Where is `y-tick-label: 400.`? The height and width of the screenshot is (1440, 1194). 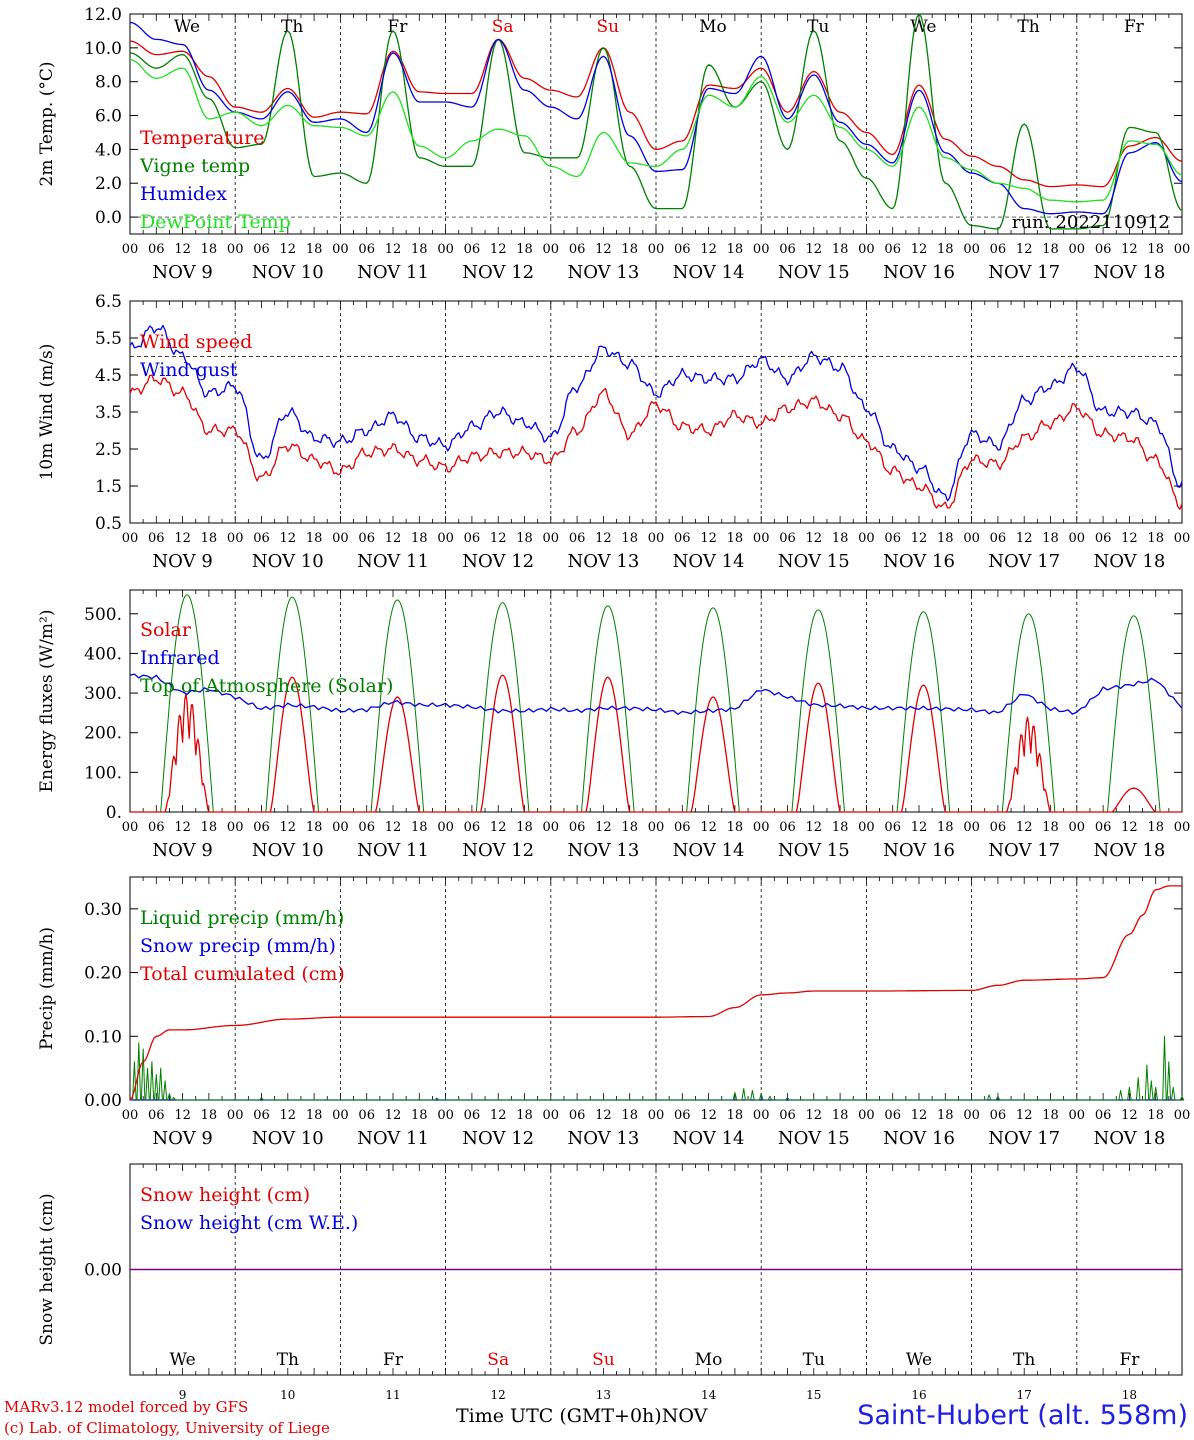 y-tick-label: 400. is located at coordinates (103, 654).